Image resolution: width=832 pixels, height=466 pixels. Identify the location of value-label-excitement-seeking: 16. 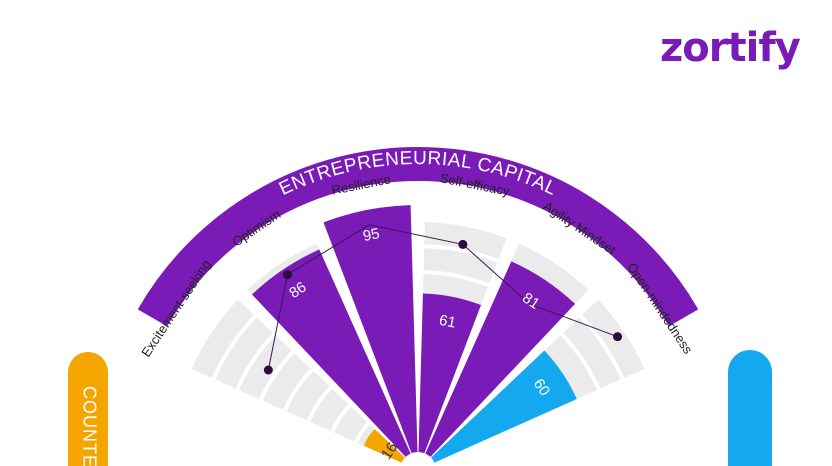
(389, 450).